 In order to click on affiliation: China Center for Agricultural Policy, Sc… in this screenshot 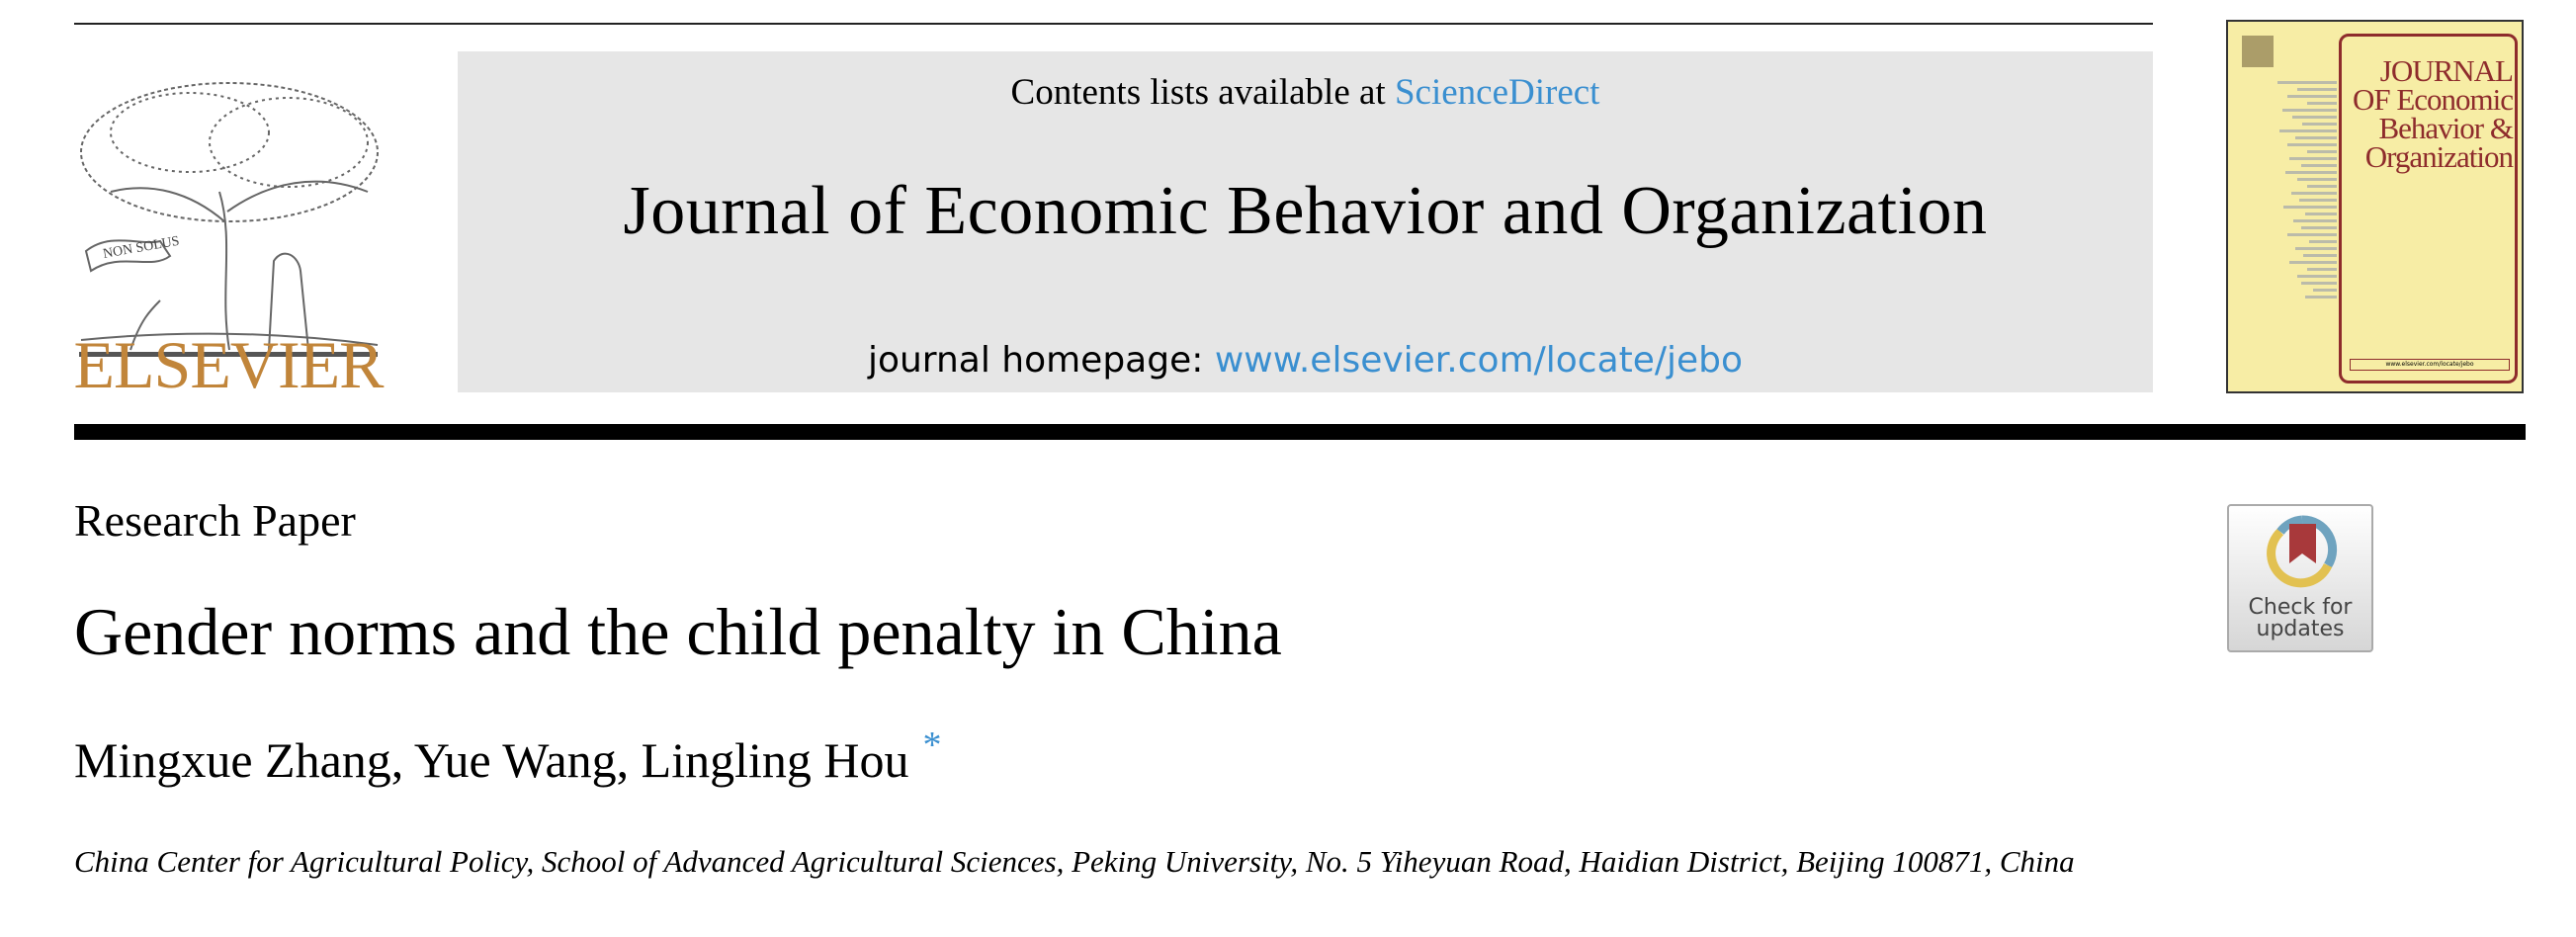, I will do `click(1074, 861)`.